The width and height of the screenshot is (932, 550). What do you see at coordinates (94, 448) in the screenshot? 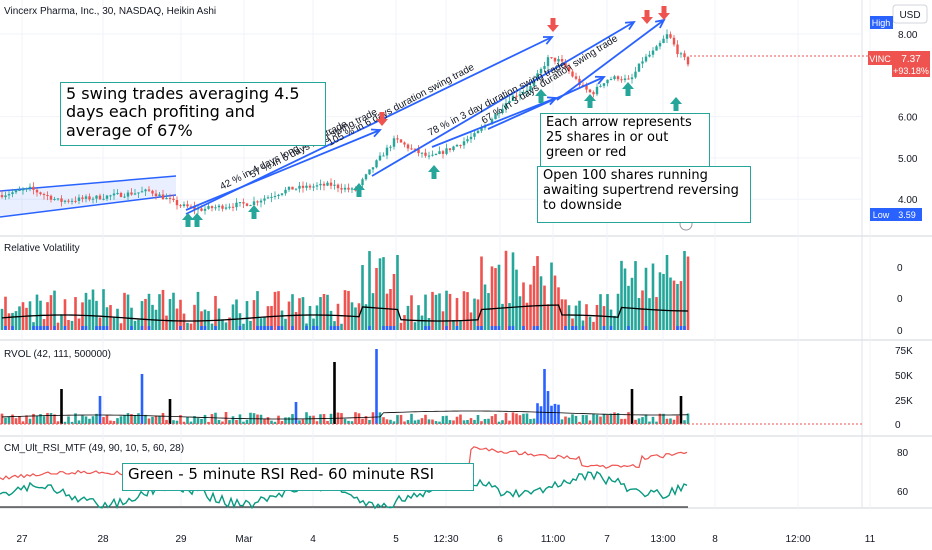
I see `rsi-title: CM_Ult_RSI_MTF (49, 90, 10, 5, 60, 28)` at bounding box center [94, 448].